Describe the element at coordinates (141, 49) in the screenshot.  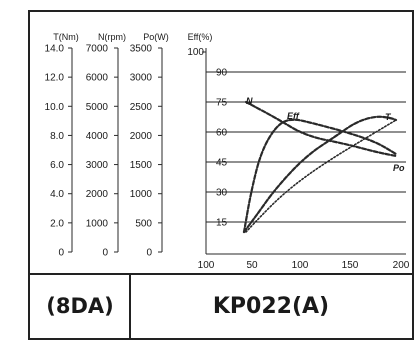
I see `tick-label: 3500` at that location.